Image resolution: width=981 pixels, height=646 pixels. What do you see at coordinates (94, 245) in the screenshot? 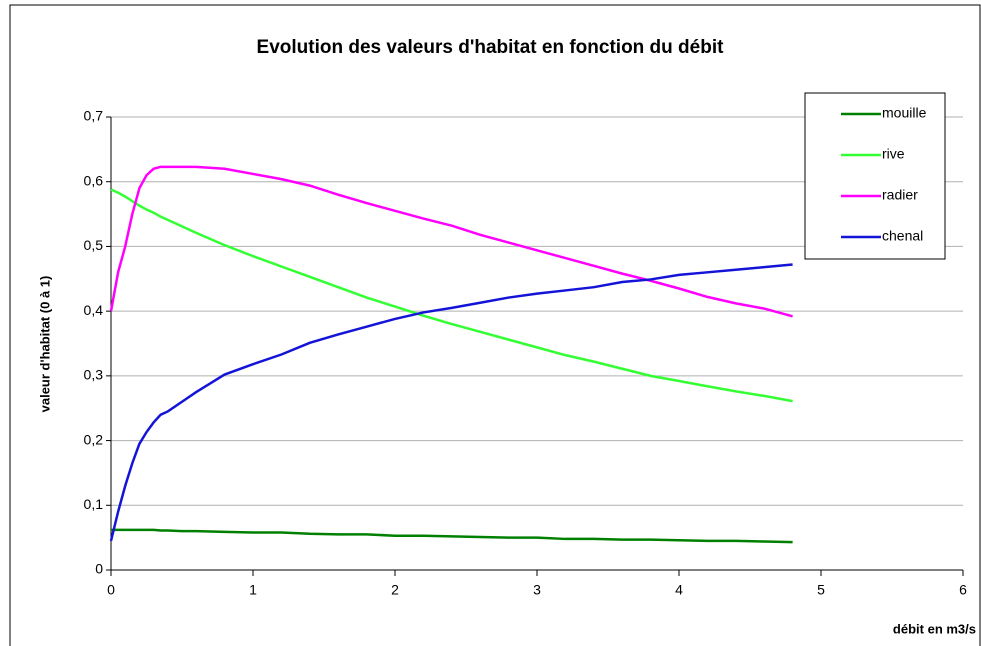
I see `y-tick-label: 0,5` at bounding box center [94, 245].